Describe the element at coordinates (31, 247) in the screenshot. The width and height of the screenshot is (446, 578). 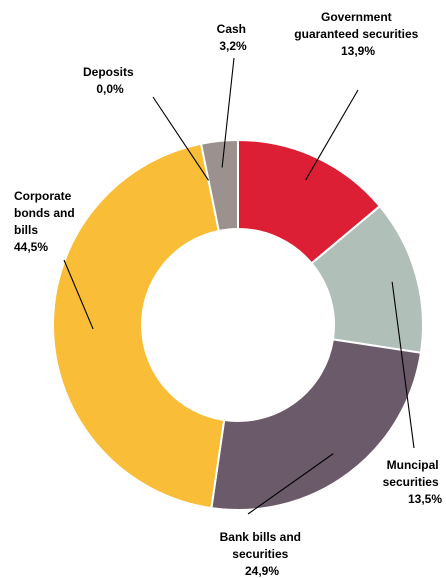
I see `label-corporate-value: 44,5%` at that location.